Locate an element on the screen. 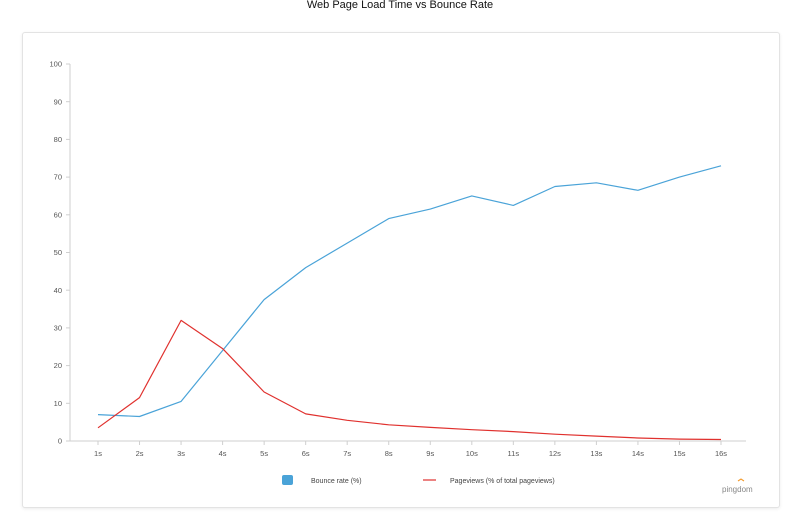 The width and height of the screenshot is (800, 527). y-tick-label: 20 is located at coordinates (58, 365).